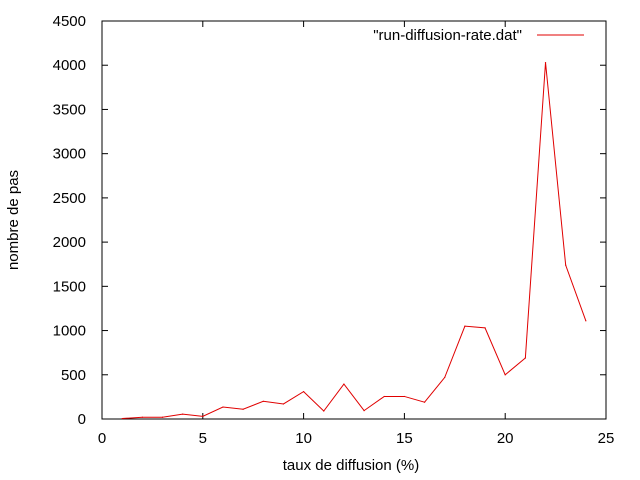 Image resolution: width=640 pixels, height=480 pixels. I want to click on y-tick-label: 2000, so click(69, 242).